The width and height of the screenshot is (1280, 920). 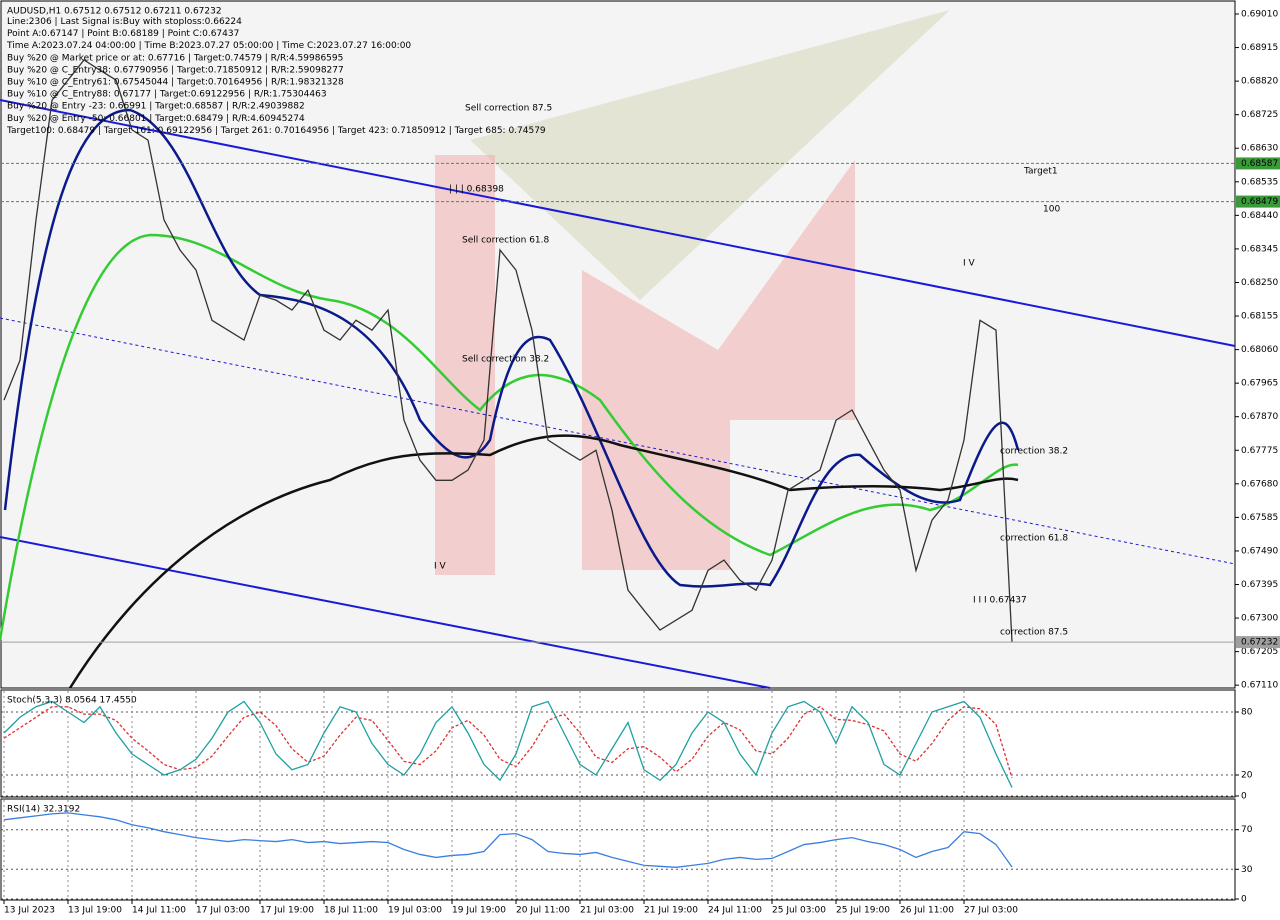 What do you see at coordinates (385, 612) in the screenshot?
I see `channel-line` at bounding box center [385, 612].